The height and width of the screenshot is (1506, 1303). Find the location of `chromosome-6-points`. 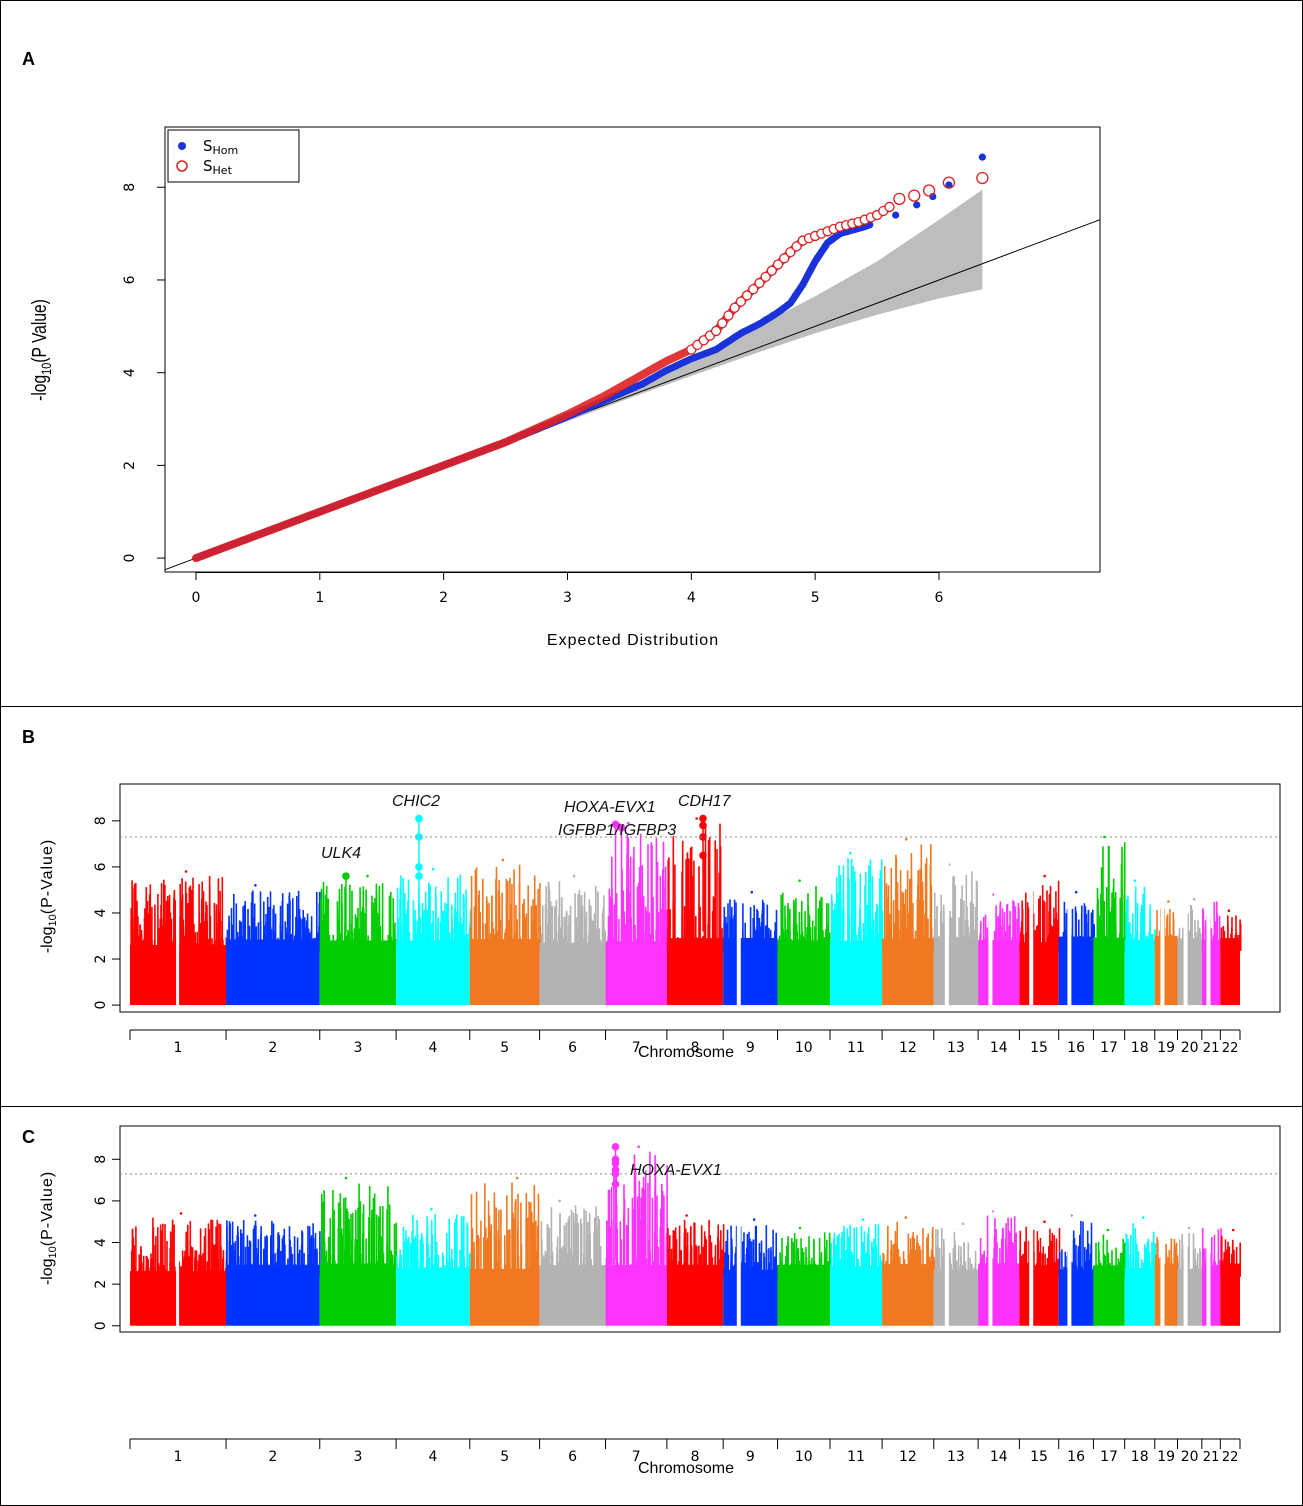

chromosome-6-points is located at coordinates (573, 1262).